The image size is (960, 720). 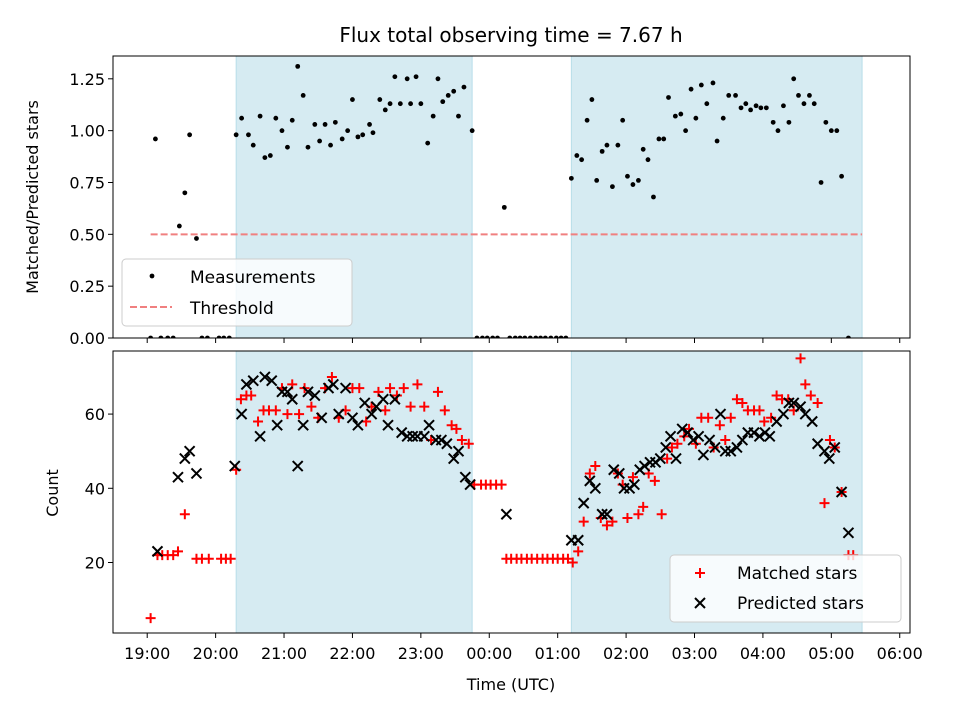 What do you see at coordinates (87, 286) in the screenshot?
I see `y-tick-label: 0.25` at bounding box center [87, 286].